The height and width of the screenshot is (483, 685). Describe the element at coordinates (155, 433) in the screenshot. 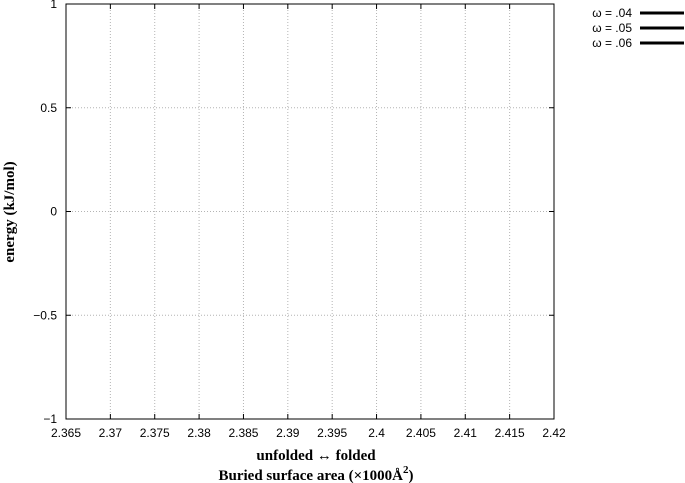

I see `x-tick-label: 2.375` at that location.